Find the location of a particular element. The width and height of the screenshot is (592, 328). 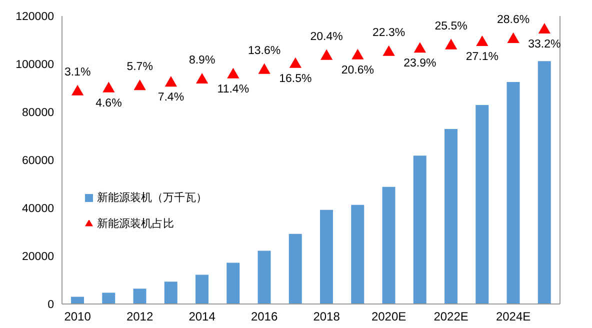

y-tick-label: 40000 is located at coordinates (38, 209).